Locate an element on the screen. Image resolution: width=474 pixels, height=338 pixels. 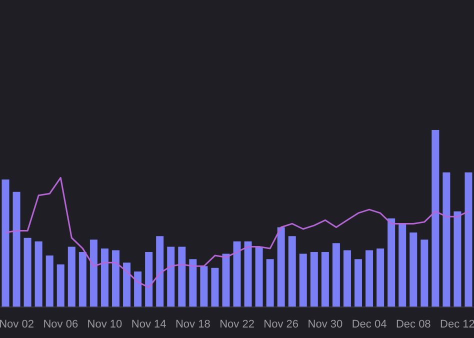
x-tick-label: Nov 02 is located at coordinates (17, 324).